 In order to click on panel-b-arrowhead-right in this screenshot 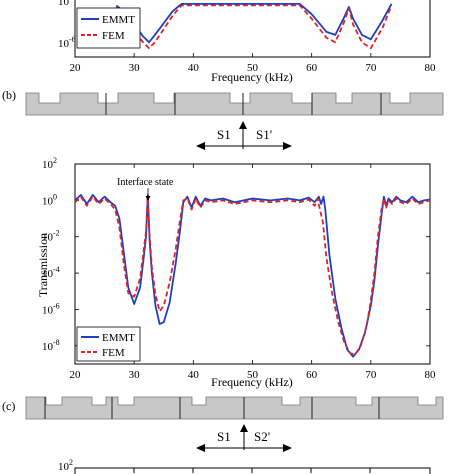, I will do `click(287, 146)`.